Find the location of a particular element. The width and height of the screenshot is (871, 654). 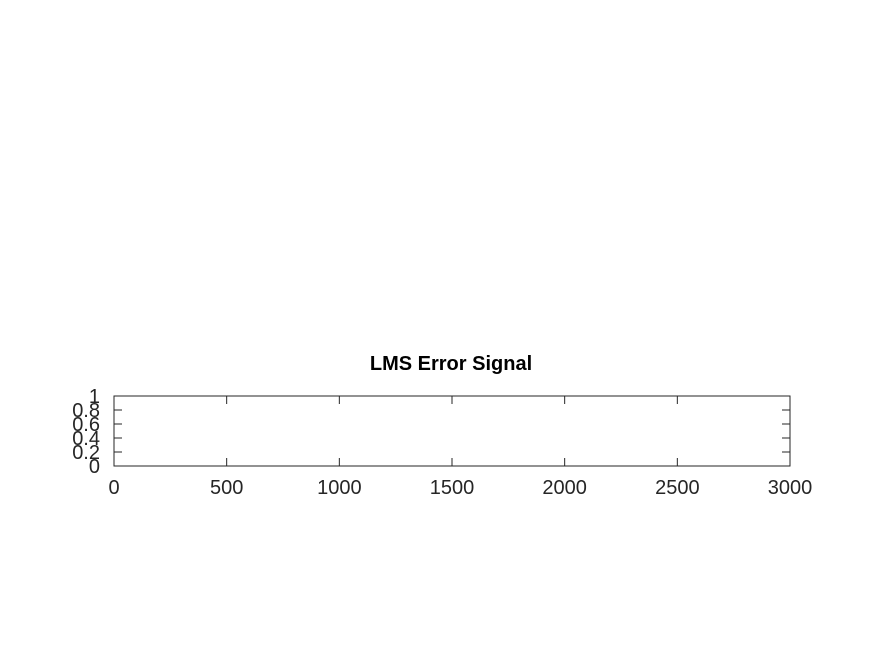

axes-box is located at coordinates (452, 431).